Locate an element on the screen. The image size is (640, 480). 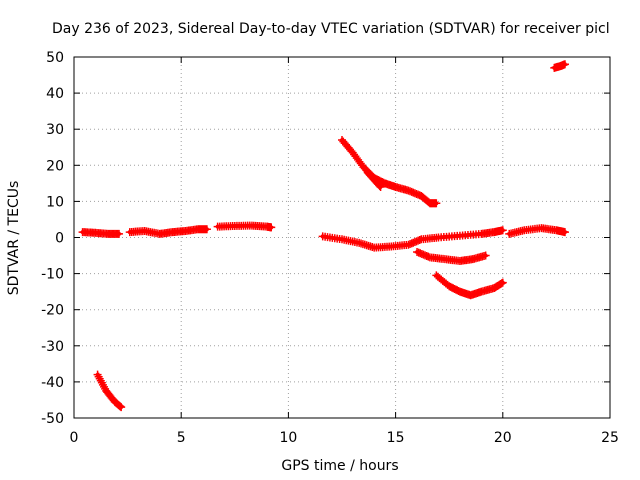
series-trace-c is located at coordinates (244, 226).